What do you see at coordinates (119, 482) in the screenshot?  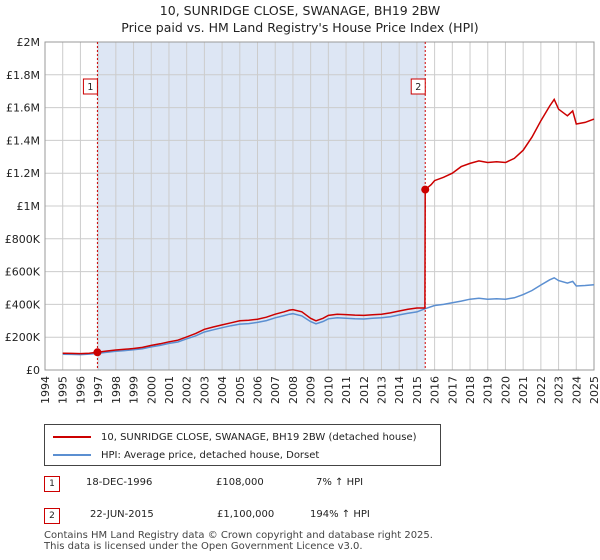 I see `transaction-date: 18-DEC-1996` at bounding box center [119, 482].